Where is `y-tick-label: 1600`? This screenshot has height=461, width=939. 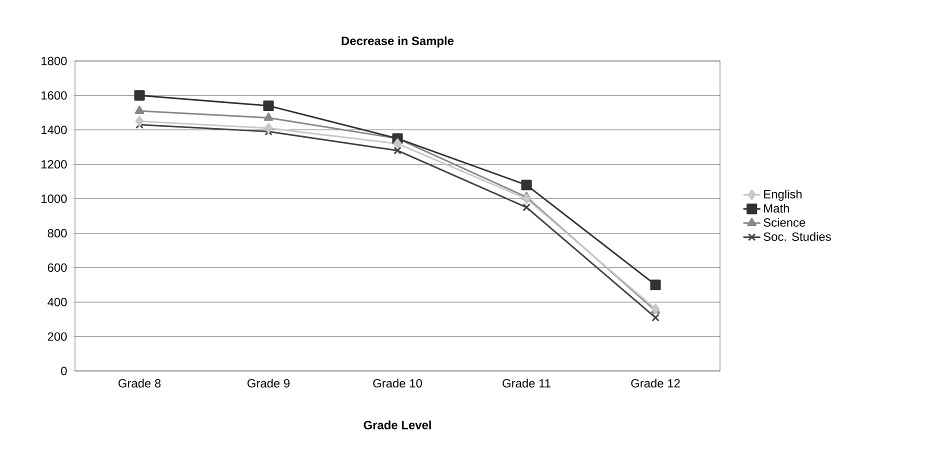 y-tick-label: 1600 is located at coordinates (54, 95).